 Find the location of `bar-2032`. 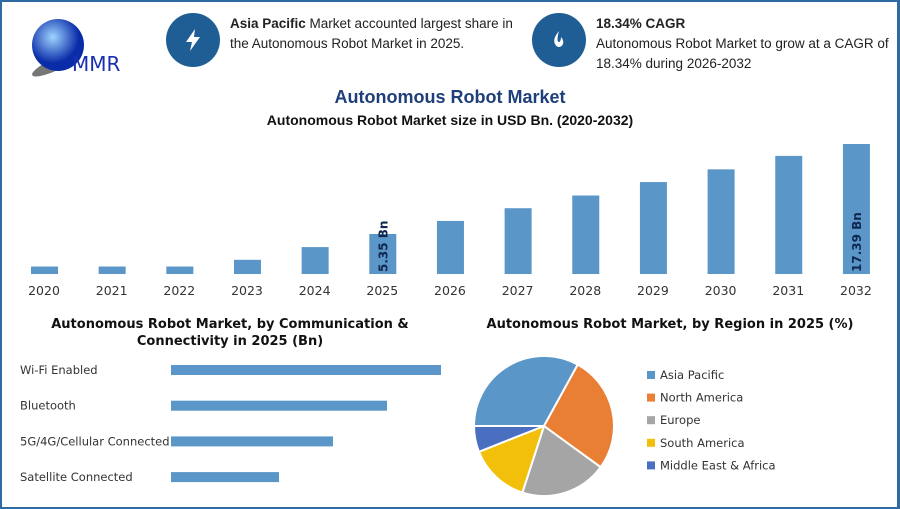

bar-2032 is located at coordinates (856, 209).